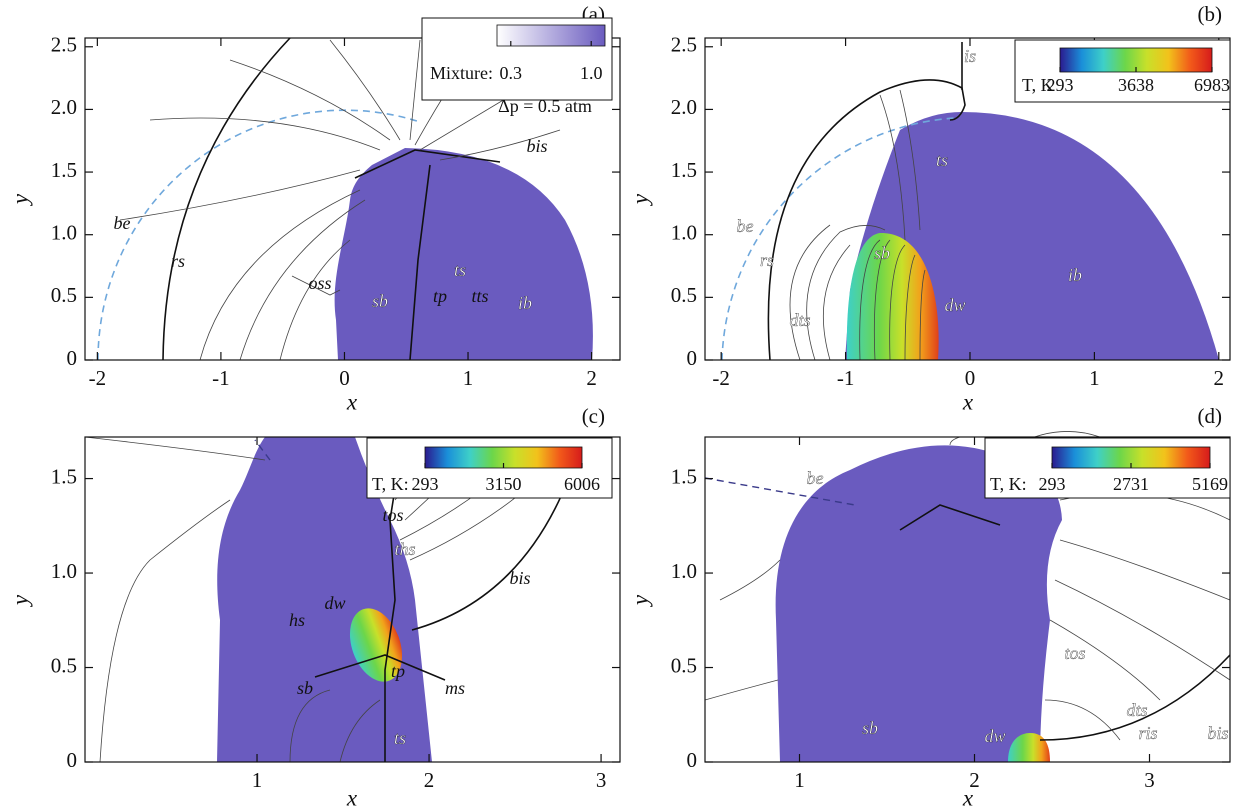 This screenshot has width=1239, height=811. What do you see at coordinates (297, 620) in the screenshot?
I see `annotation: hs` at bounding box center [297, 620].